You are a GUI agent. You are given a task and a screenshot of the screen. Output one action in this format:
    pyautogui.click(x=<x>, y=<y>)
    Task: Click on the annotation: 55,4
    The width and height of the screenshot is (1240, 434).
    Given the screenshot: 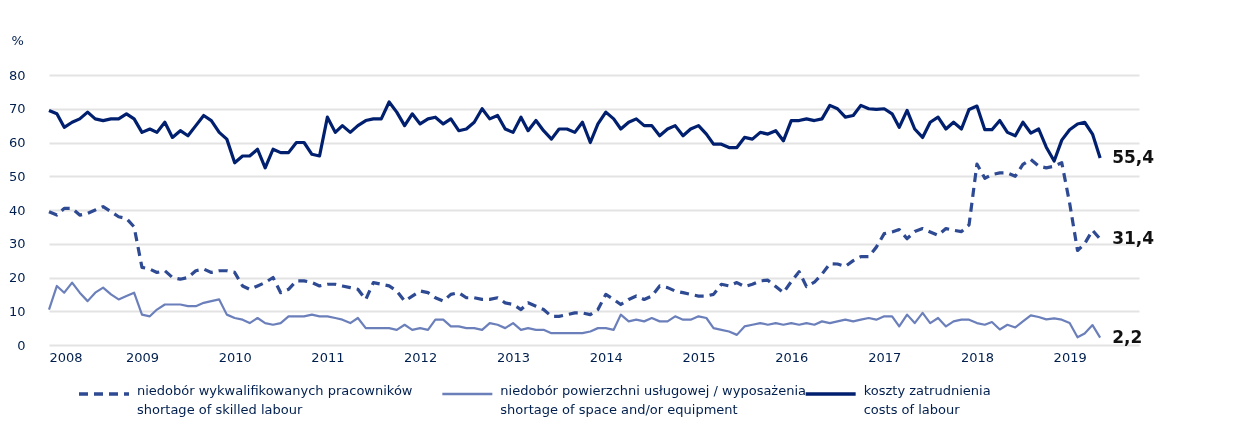 What is the action you would take?
    pyautogui.click(x=1133, y=157)
    